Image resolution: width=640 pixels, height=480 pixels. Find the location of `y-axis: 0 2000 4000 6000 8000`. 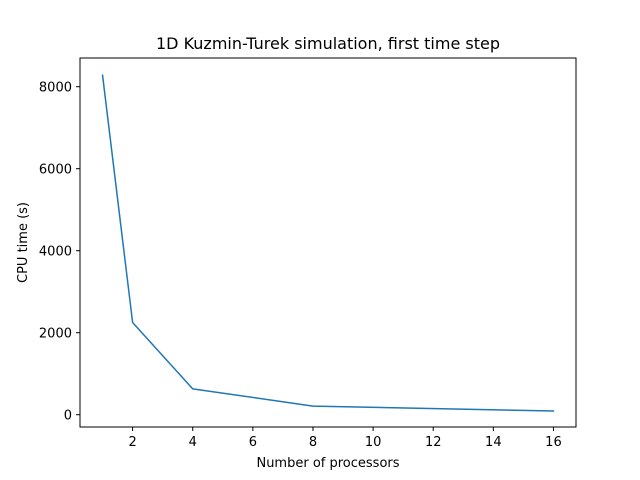

y-axis: 0 2000 4000 6000 8000 is located at coordinates (59, 252).